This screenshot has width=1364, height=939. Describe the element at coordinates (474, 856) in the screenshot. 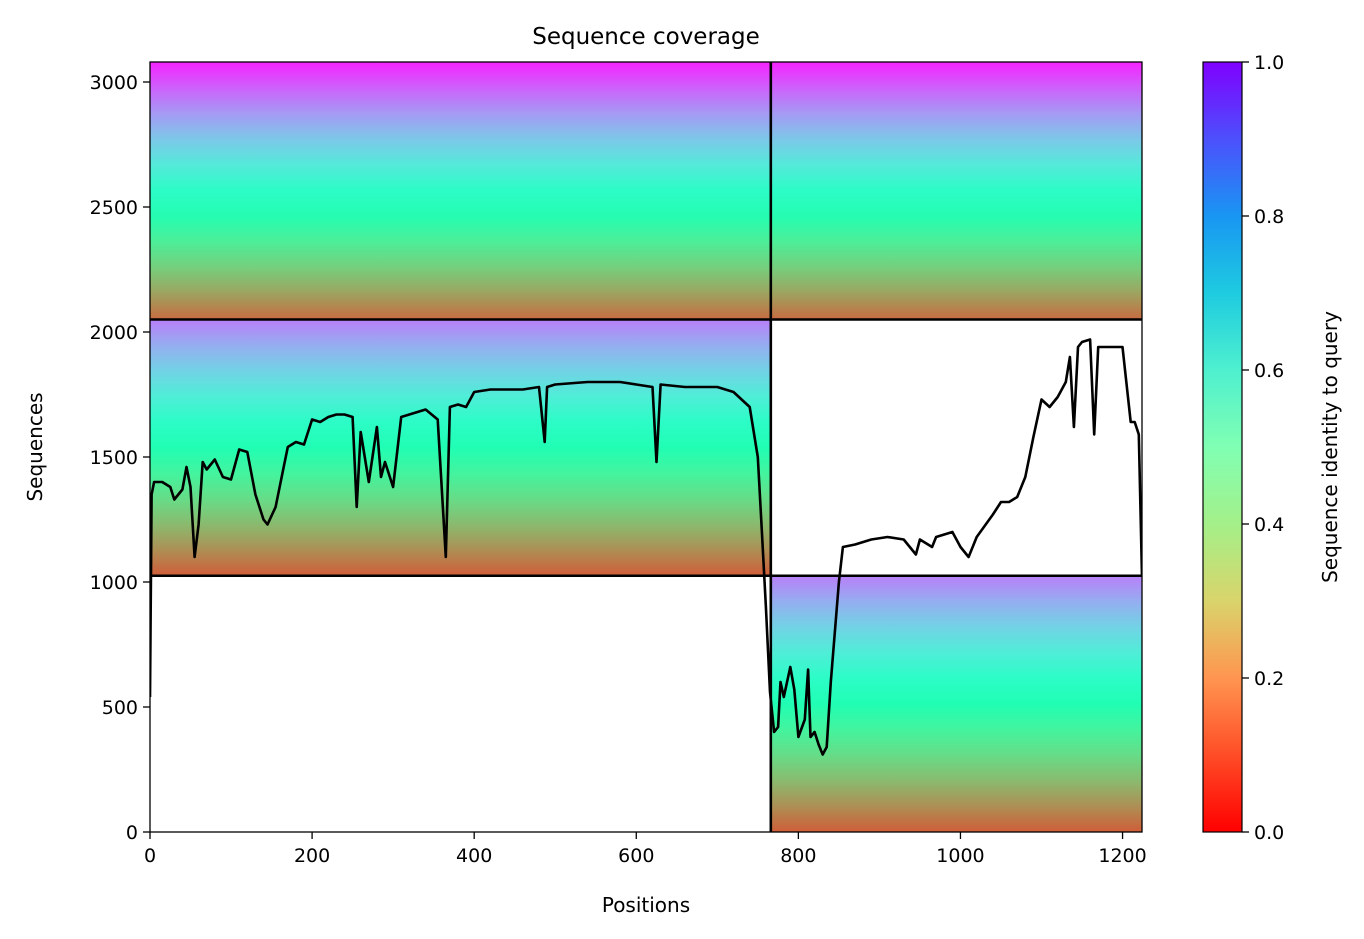

I see `x-tick-label: 400` at that location.